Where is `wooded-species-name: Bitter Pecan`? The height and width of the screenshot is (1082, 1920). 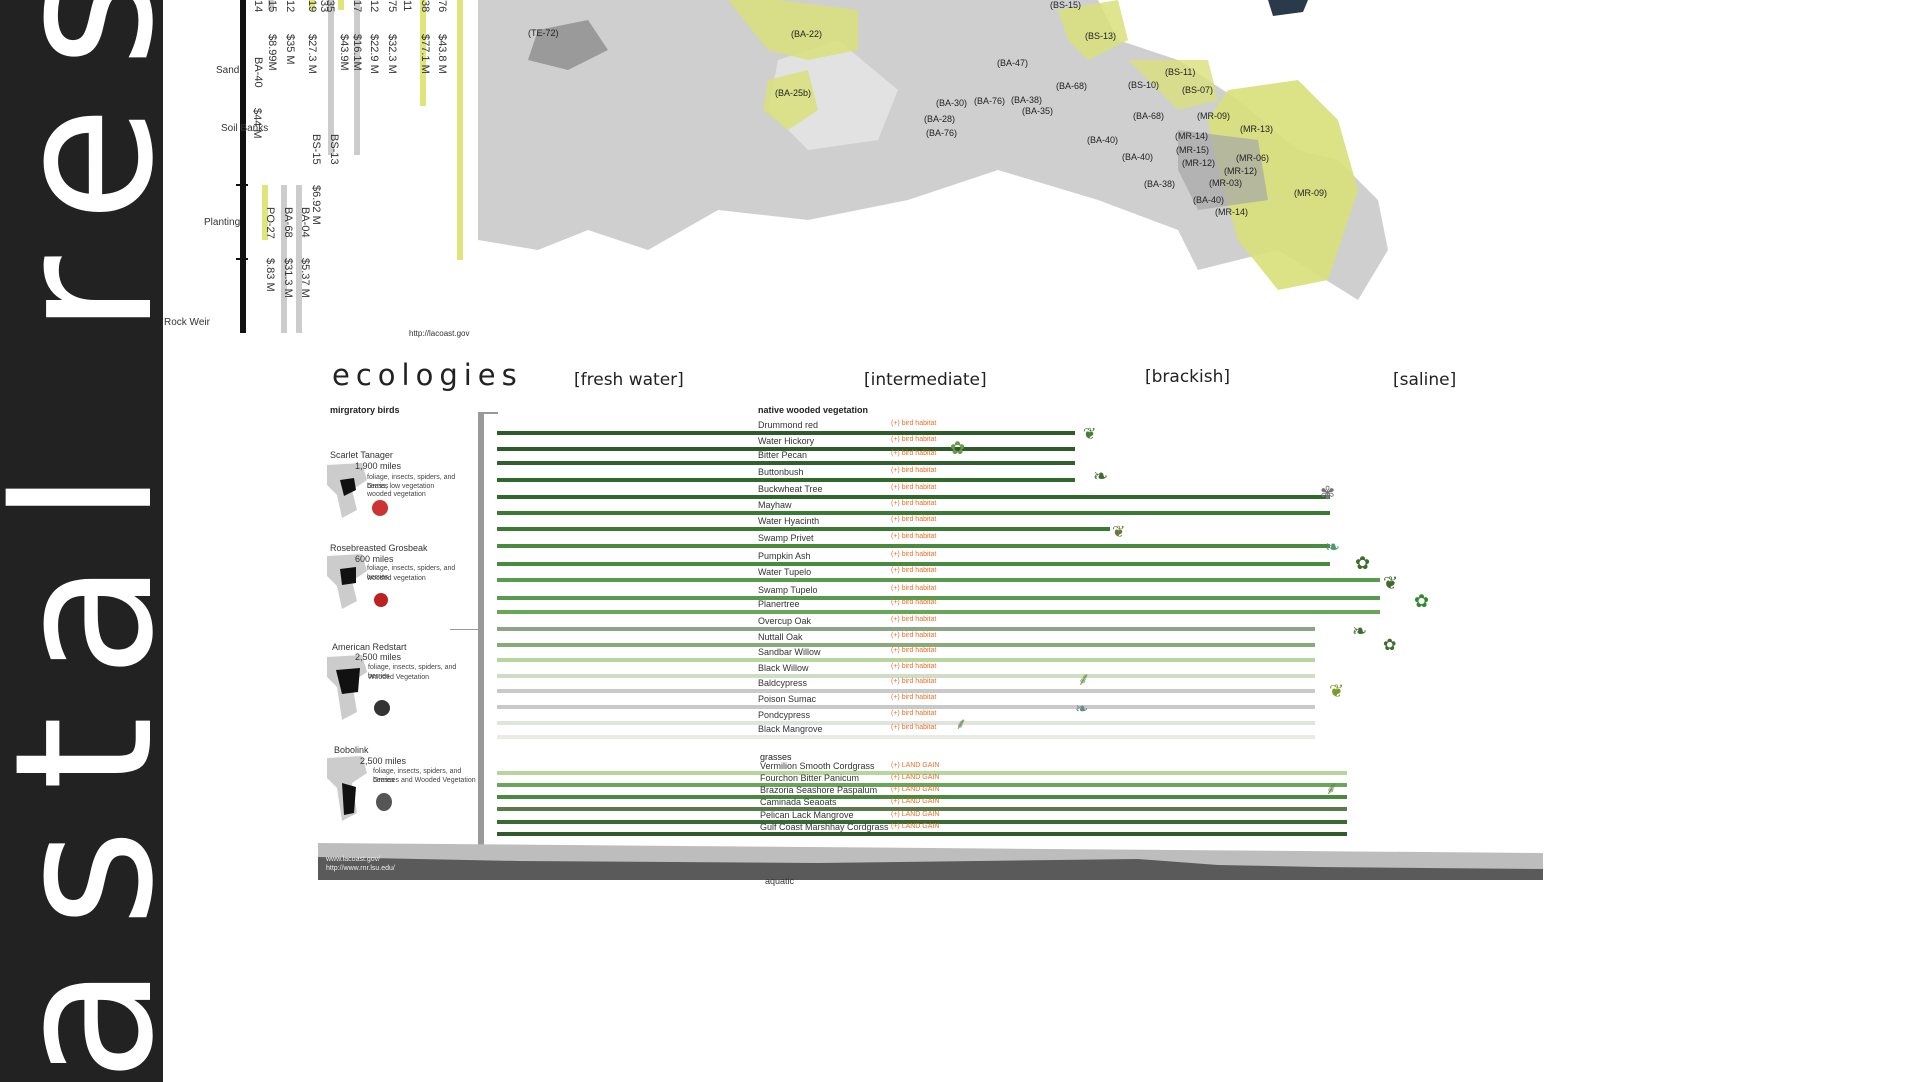
wooded-species-name: Bitter Pecan is located at coordinates (783, 455).